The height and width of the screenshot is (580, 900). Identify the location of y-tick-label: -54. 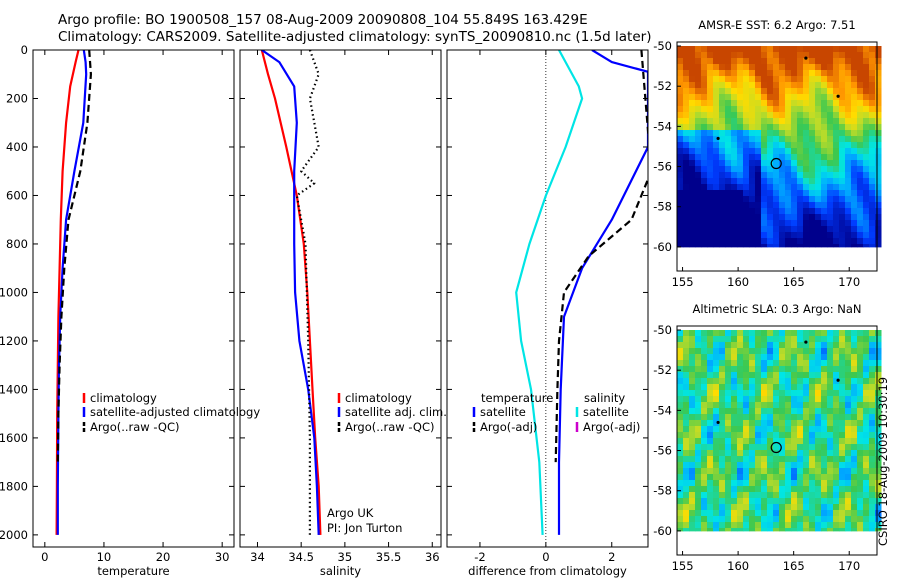
(662, 410).